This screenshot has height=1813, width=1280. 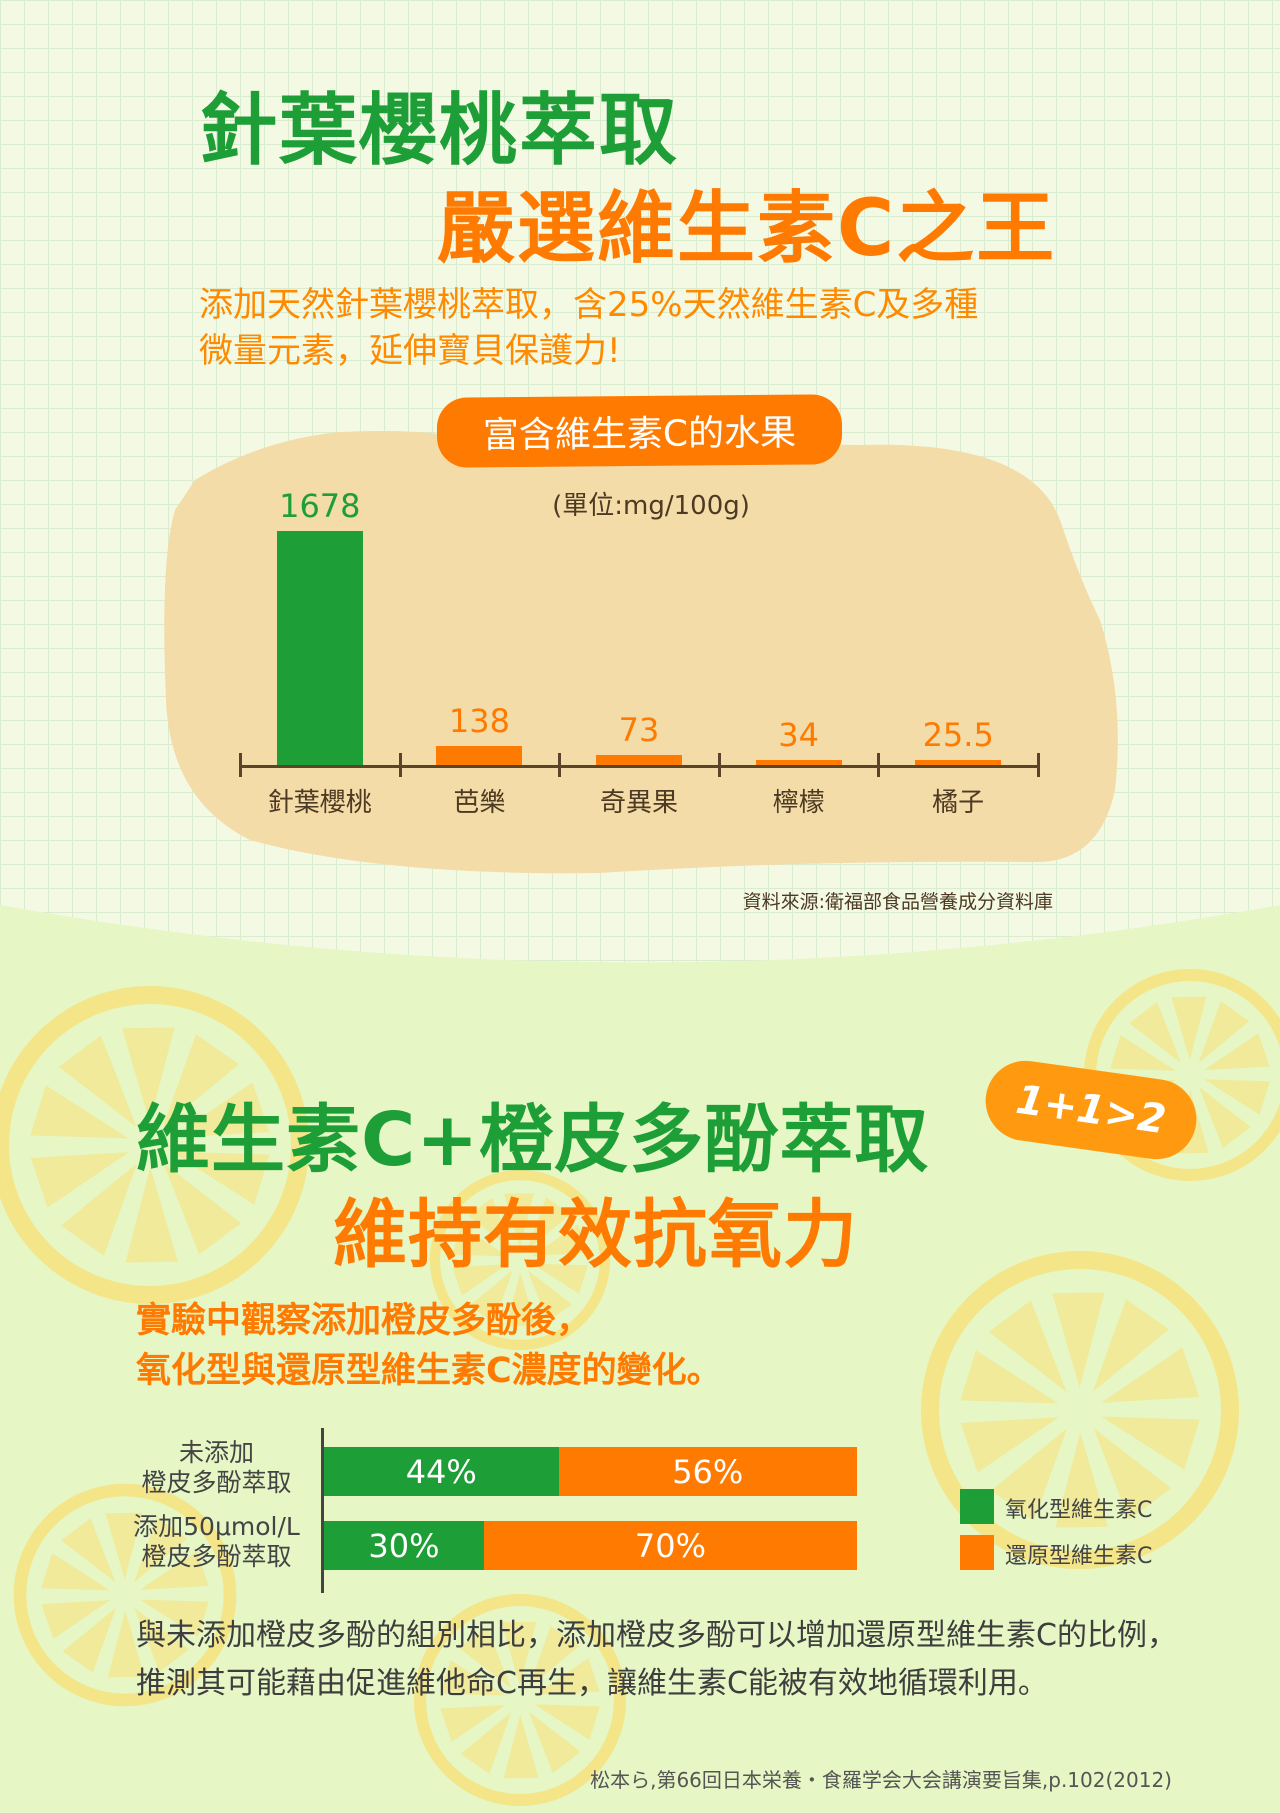 What do you see at coordinates (216, 1526) in the screenshot?
I see `row-label-line: 添加50μmol/L` at bounding box center [216, 1526].